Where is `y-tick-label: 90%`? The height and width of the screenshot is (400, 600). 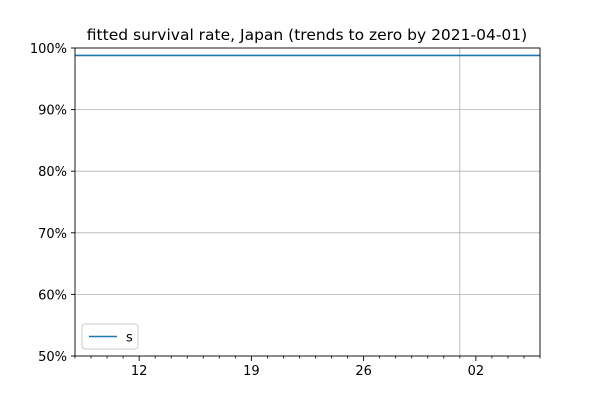
y-tick-label: 90% is located at coordinates (52, 111).